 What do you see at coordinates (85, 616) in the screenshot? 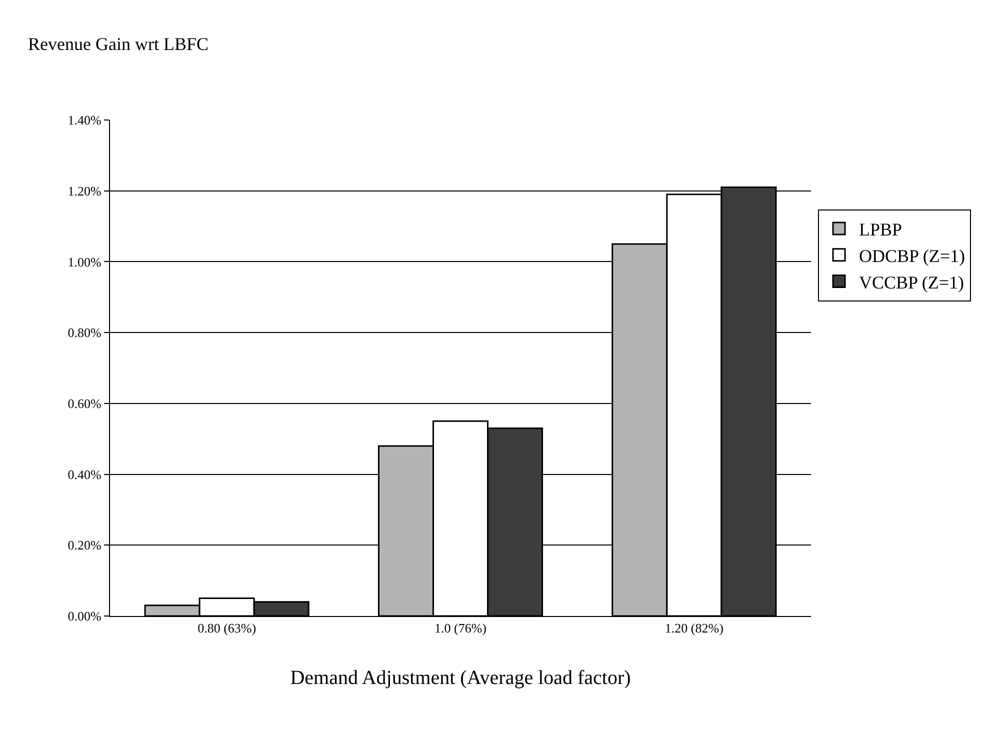
I see `y-tick-label: 0.00%` at bounding box center [85, 616].